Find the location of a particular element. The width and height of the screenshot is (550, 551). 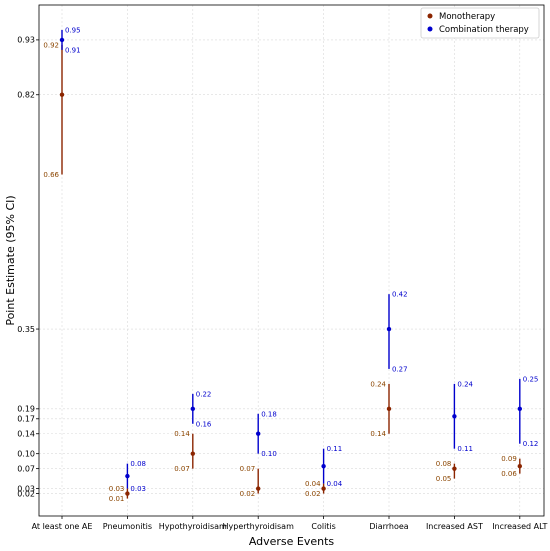

y-axis-title: Point Estimate (95% CI) is located at coordinates (10, 260).